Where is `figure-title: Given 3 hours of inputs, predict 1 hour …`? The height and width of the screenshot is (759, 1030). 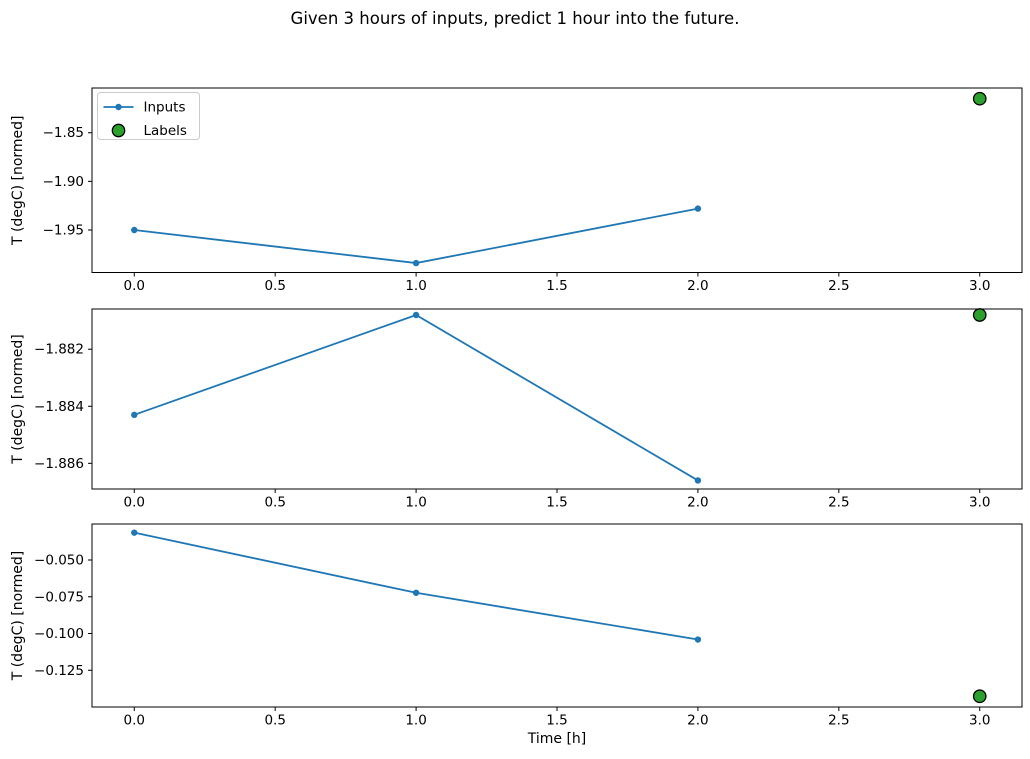
figure-title: Given 3 hours of inputs, predict 1 hour … is located at coordinates (515, 18).